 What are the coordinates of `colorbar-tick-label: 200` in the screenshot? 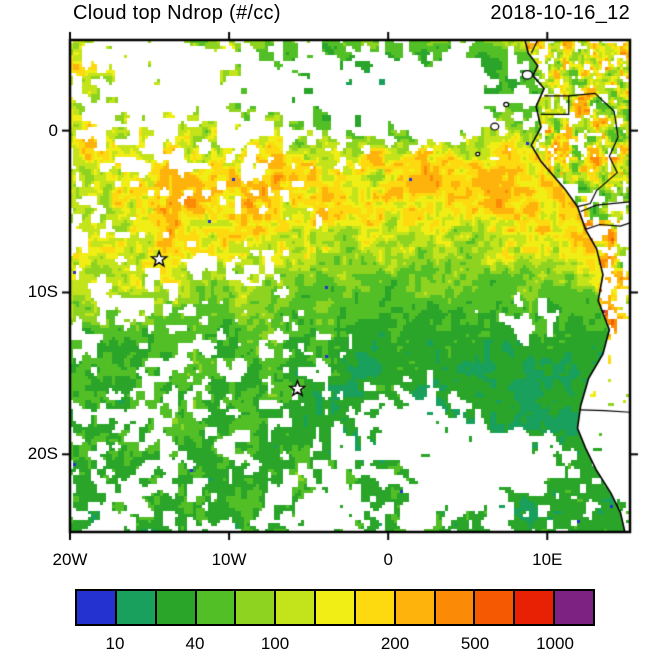 It's located at (395, 643).